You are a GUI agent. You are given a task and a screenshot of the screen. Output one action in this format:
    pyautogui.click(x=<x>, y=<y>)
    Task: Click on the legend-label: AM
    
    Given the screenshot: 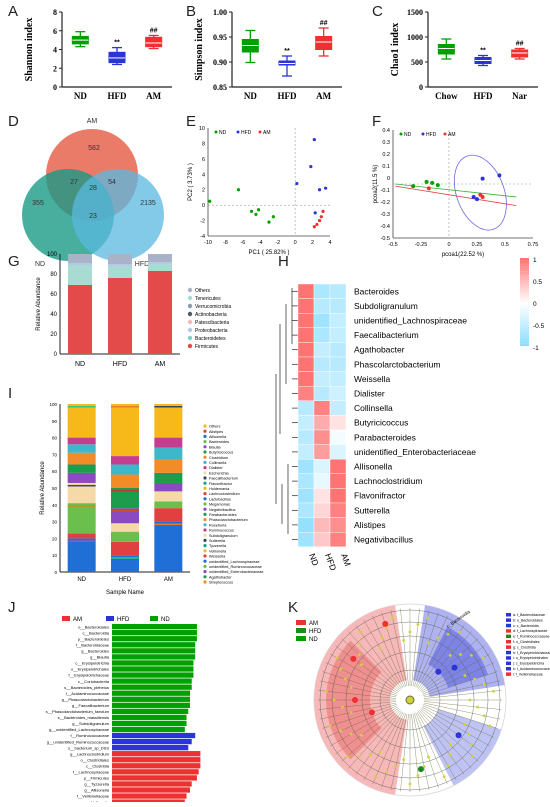 What is the action you would take?
    pyautogui.click(x=267, y=133)
    